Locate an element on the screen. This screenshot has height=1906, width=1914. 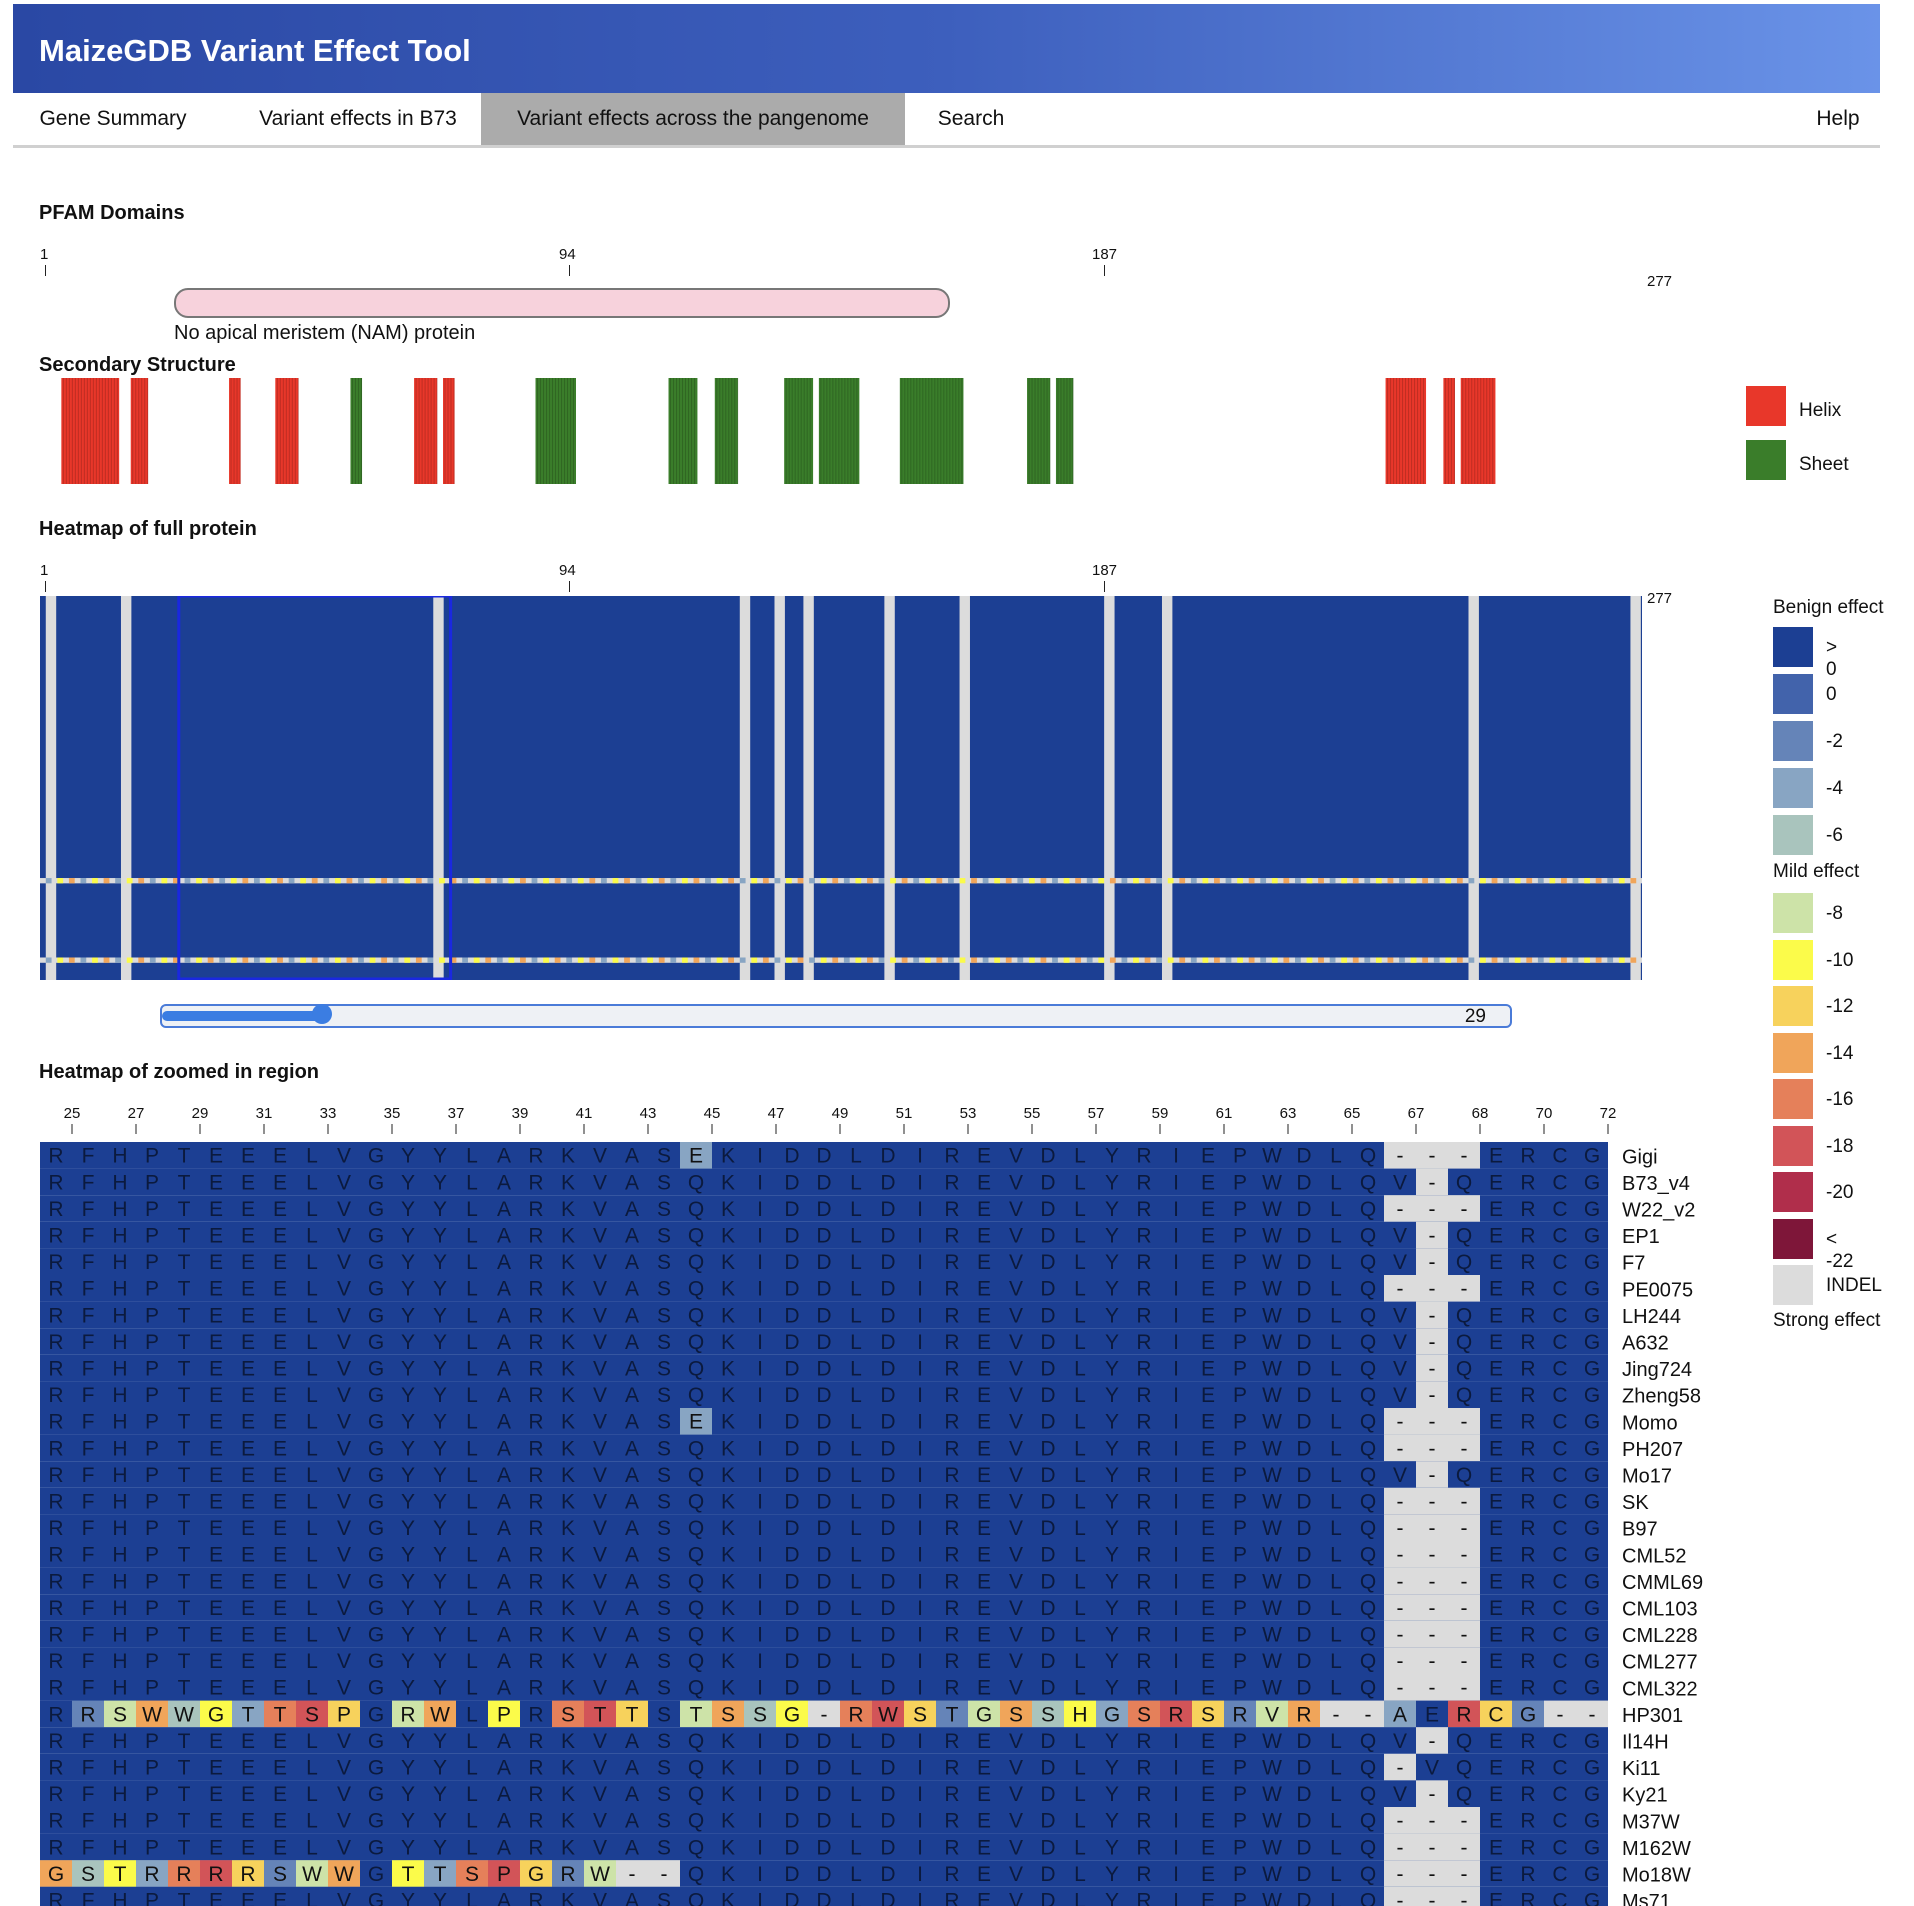
zoom-window-box is located at coordinates (315, 788).